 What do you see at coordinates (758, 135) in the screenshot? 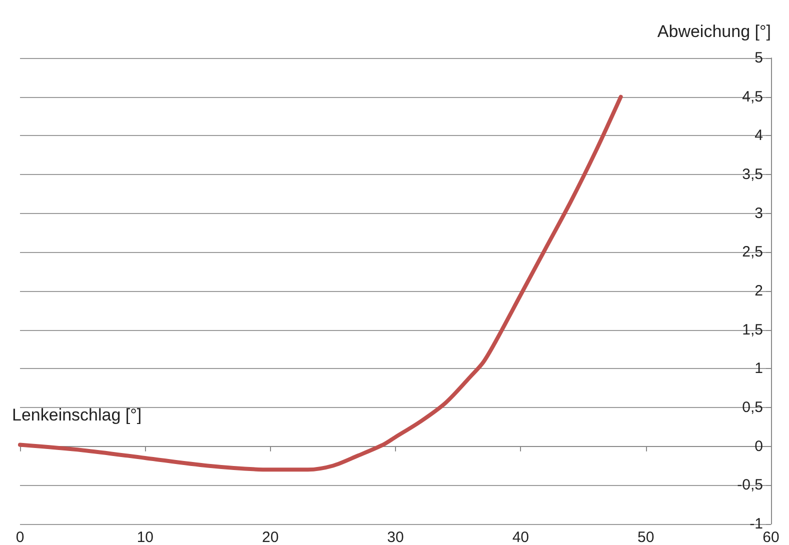
I see `y-tick-label: 4` at bounding box center [758, 135].